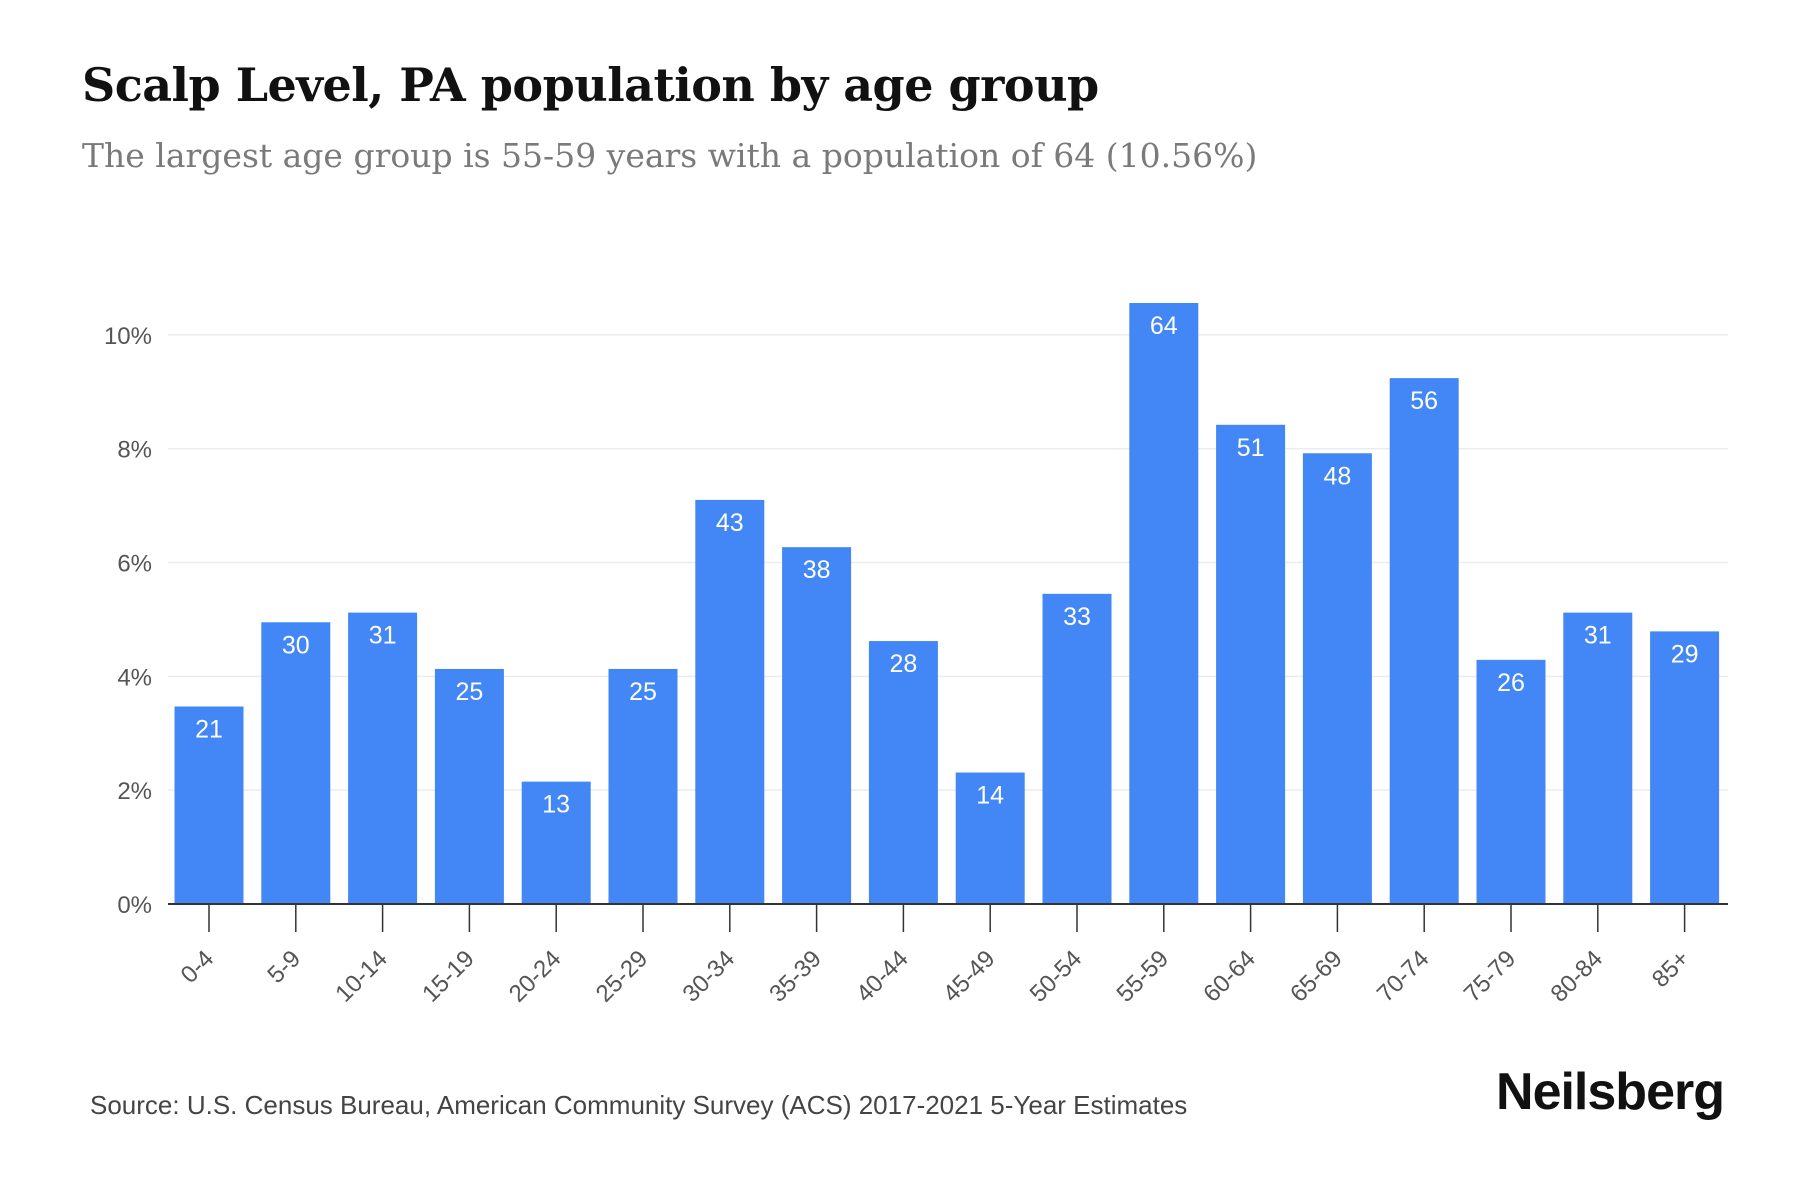 The image size is (1800, 1200). What do you see at coordinates (134, 450) in the screenshot?
I see `y-tick-label: 8%` at bounding box center [134, 450].